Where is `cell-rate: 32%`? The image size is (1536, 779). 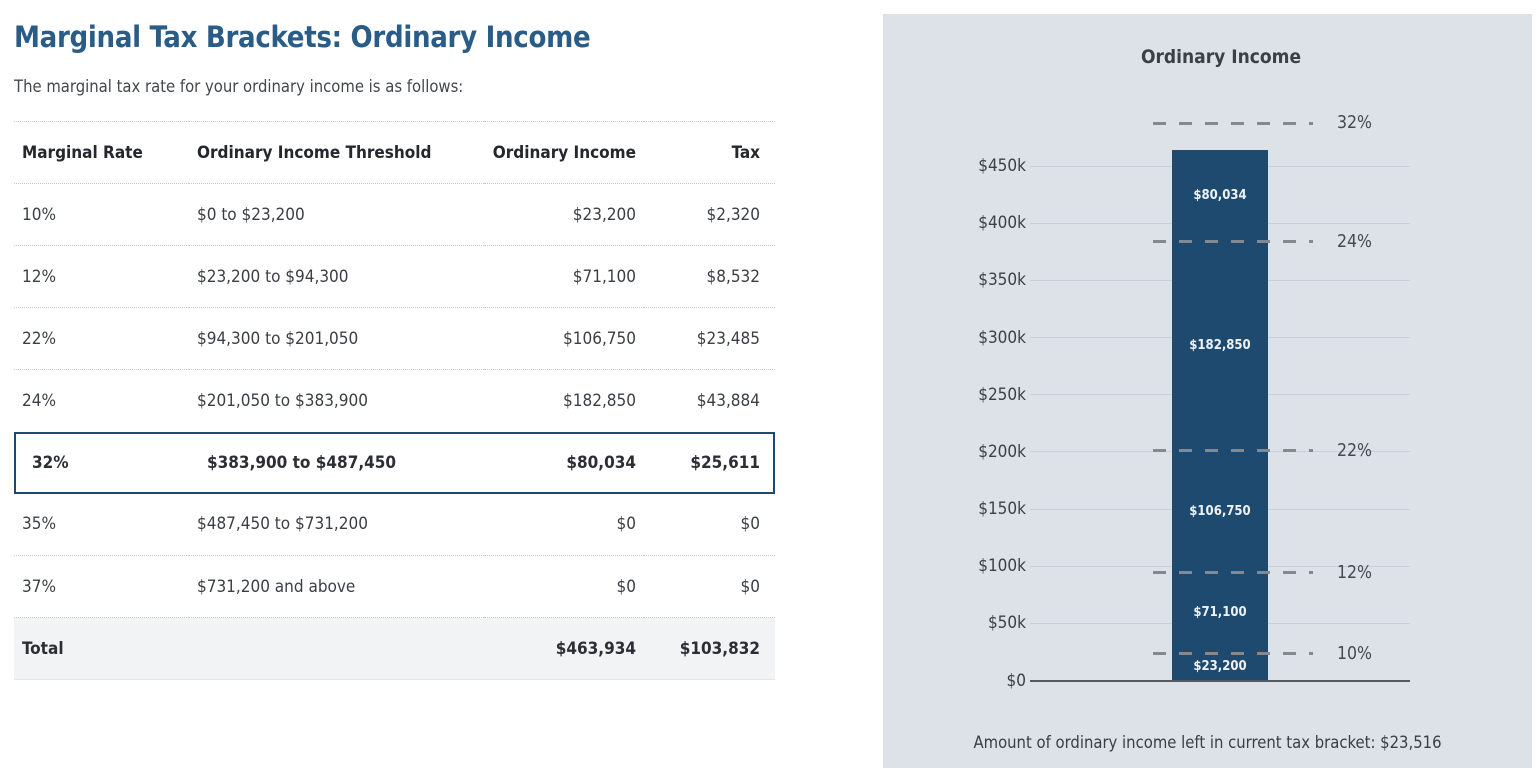 cell-rate: 32% is located at coordinates (50, 462).